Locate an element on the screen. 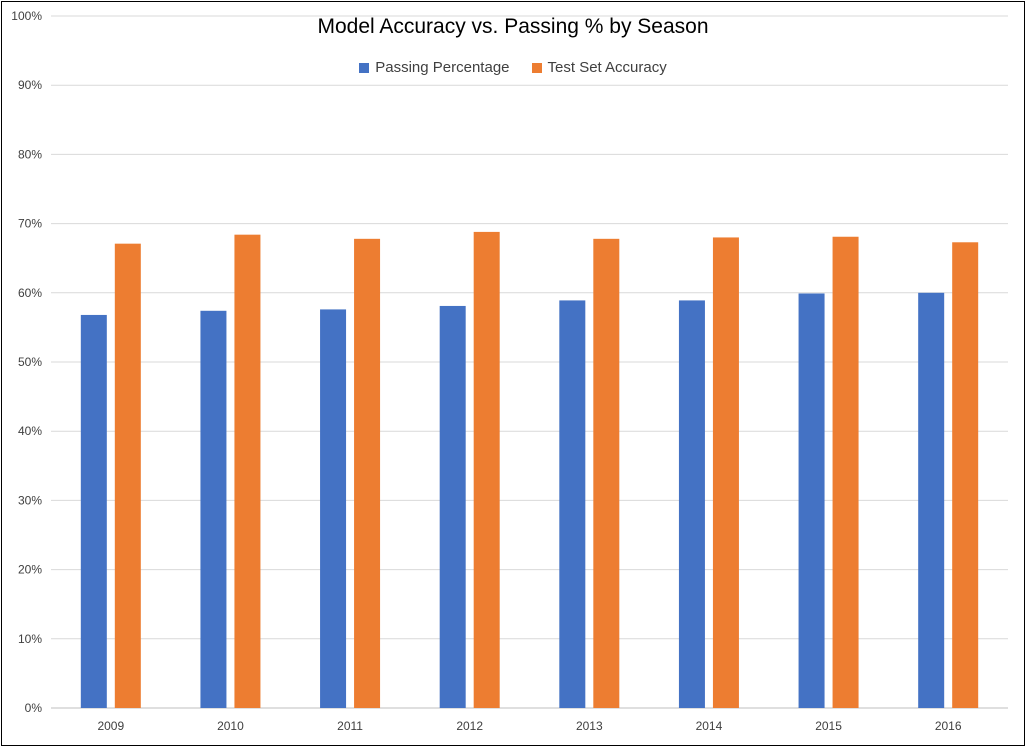 The height and width of the screenshot is (750, 1028). x-tick-label: 2015 is located at coordinates (828, 726).